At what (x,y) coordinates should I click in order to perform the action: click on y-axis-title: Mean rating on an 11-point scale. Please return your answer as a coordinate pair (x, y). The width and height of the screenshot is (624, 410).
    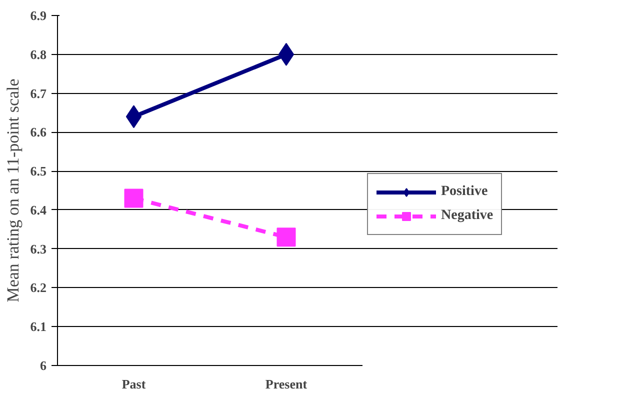
    Looking at the image, I should click on (12, 190).